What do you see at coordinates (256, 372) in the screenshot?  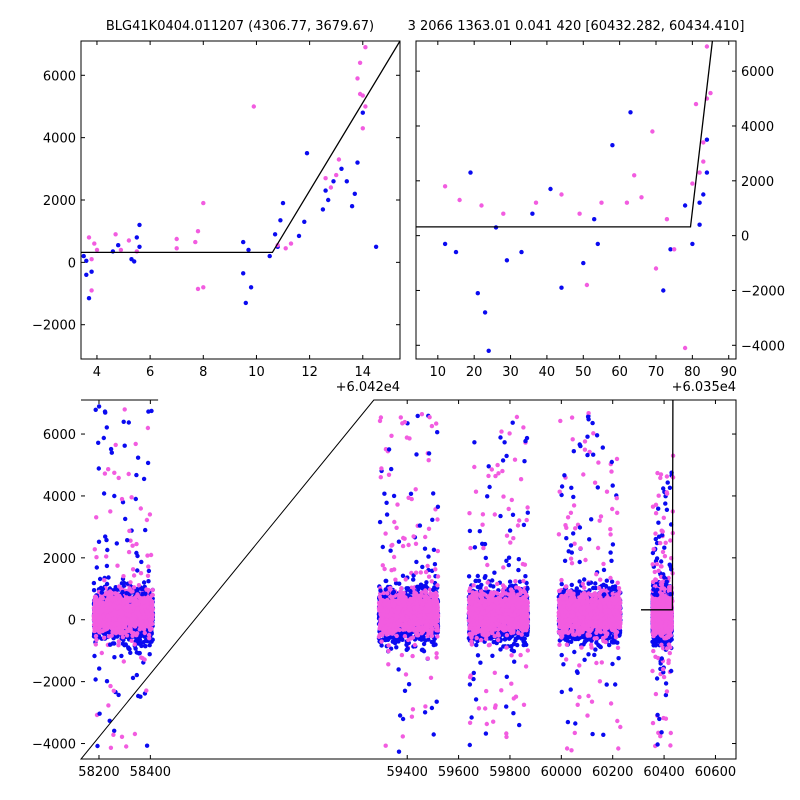 I see `top-left-x-tick-label: 10` at bounding box center [256, 372].